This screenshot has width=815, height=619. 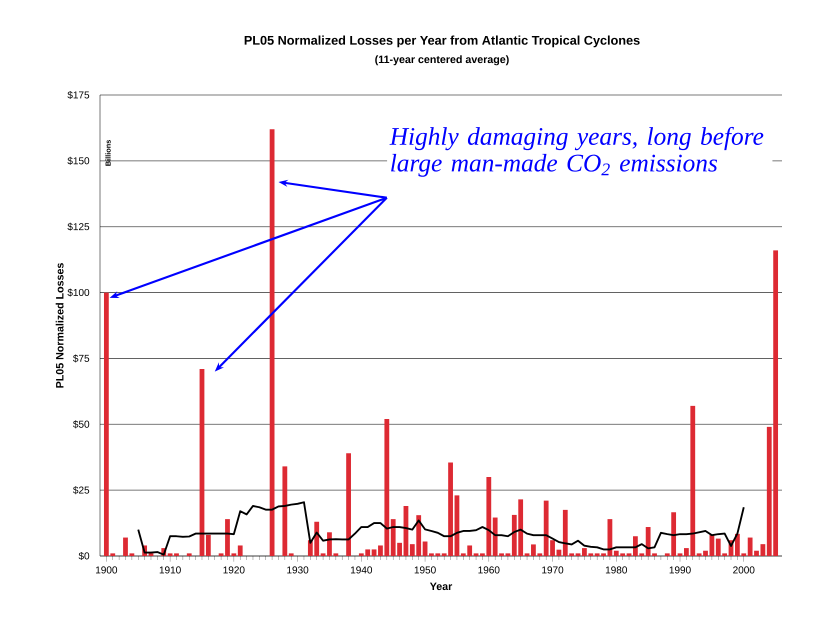 What do you see at coordinates (81, 358) in the screenshot?
I see `y-tick-label: $75` at bounding box center [81, 358].